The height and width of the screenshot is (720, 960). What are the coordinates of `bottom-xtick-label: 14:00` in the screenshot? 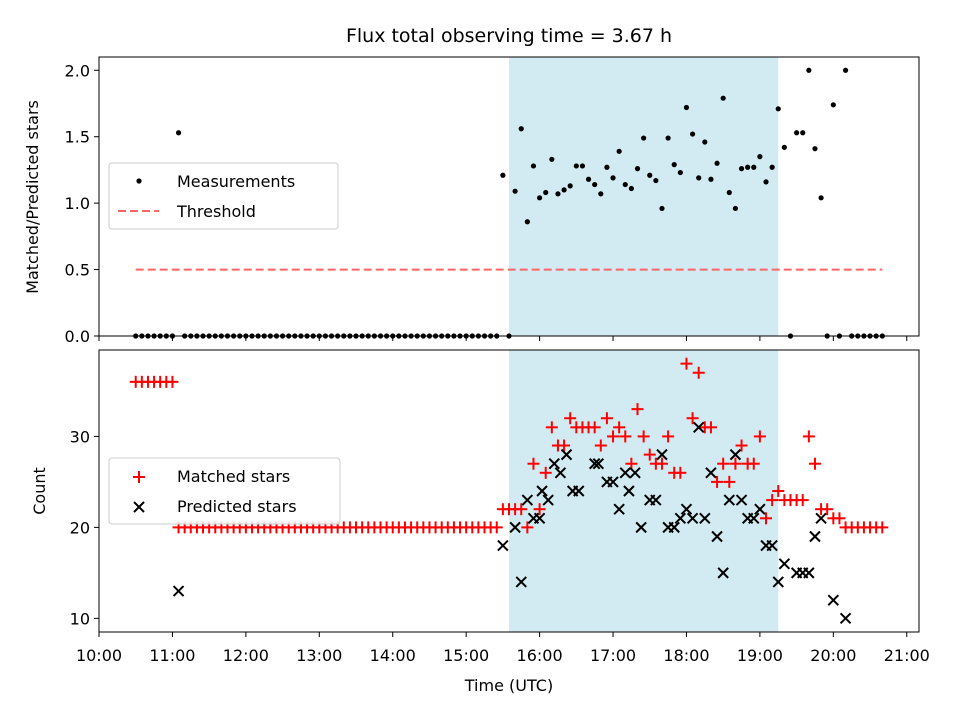 It's located at (393, 655).